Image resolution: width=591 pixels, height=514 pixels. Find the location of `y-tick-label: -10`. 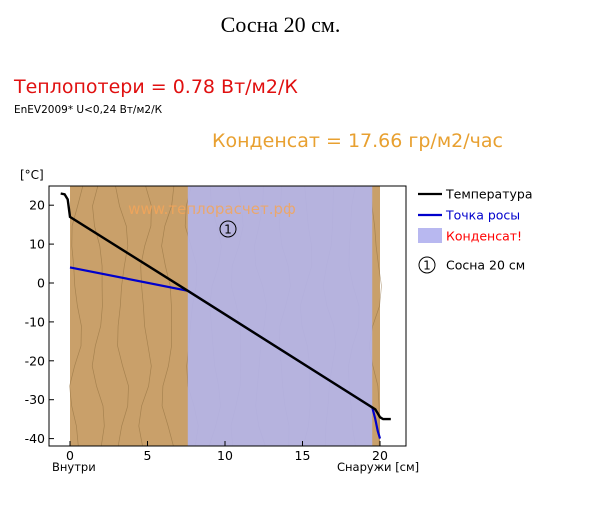

y-tick-label: -10 is located at coordinates (35, 321).